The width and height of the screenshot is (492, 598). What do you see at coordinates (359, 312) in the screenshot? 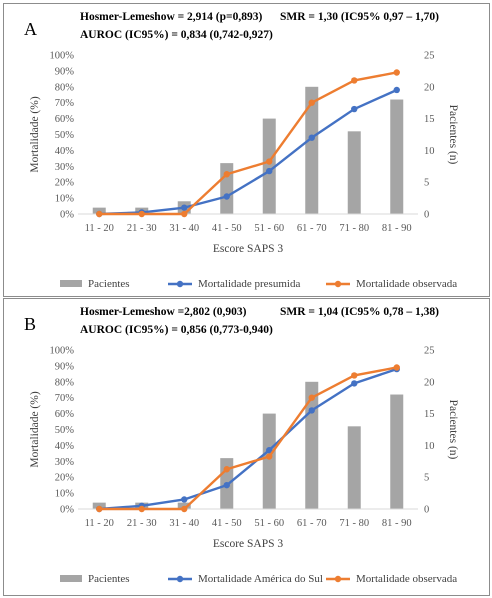
I see `smr-stat: SMR = 1,04 (IC95% 0,78 – 1,38)` at bounding box center [359, 312].